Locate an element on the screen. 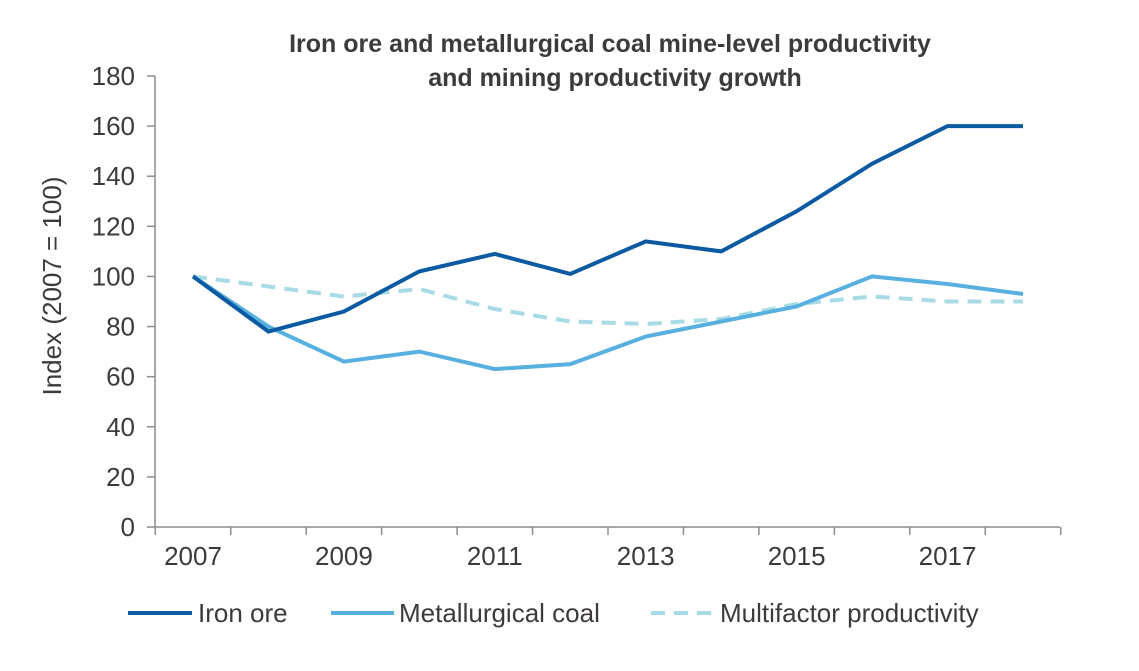 This screenshot has width=1139, height=671. legend-label: Multifactor productivity is located at coordinates (849, 613).